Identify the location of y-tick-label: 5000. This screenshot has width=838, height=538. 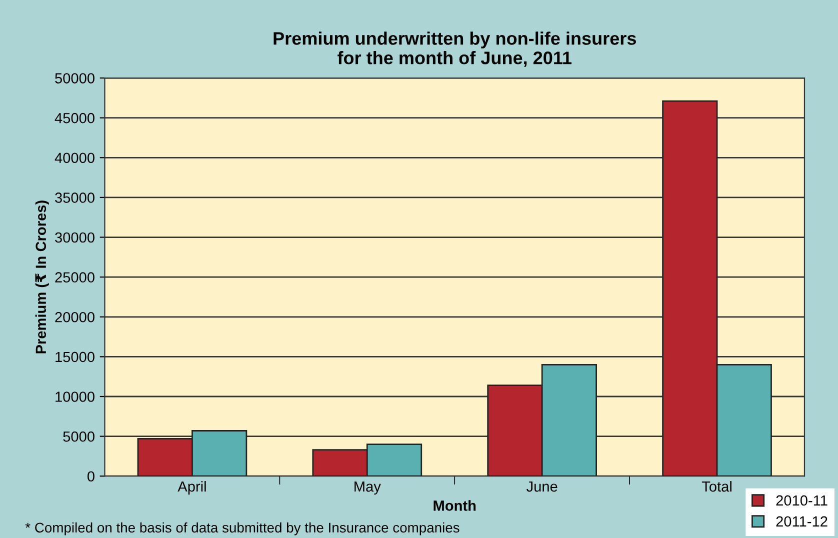
(78, 436).